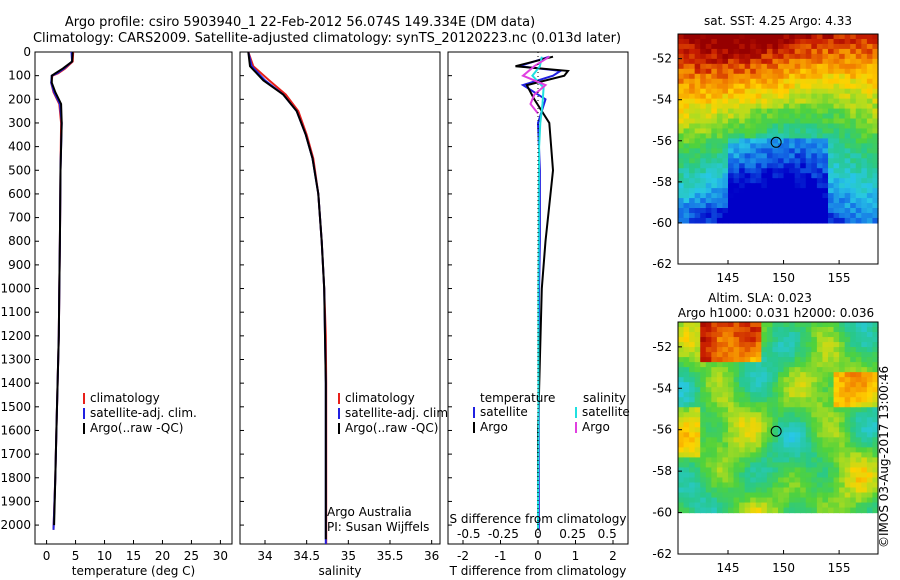 The height and width of the screenshot is (580, 900). I want to click on s-tick-label: -0.5, so click(468, 534).